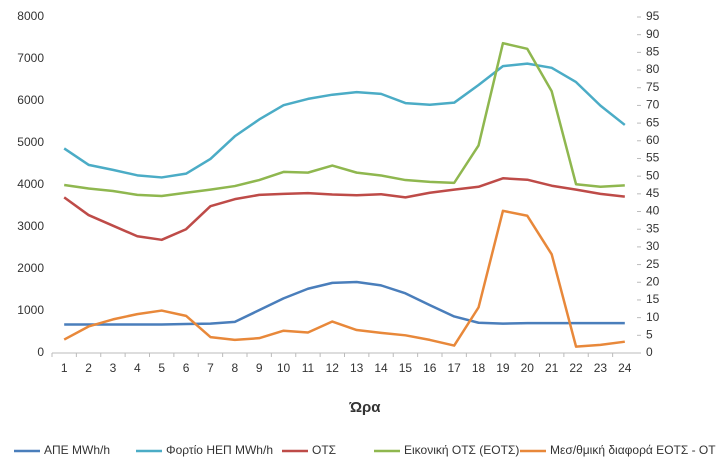  What do you see at coordinates (324, 450) in the screenshot?
I see `legend-label: ΟΤΣ` at bounding box center [324, 450].